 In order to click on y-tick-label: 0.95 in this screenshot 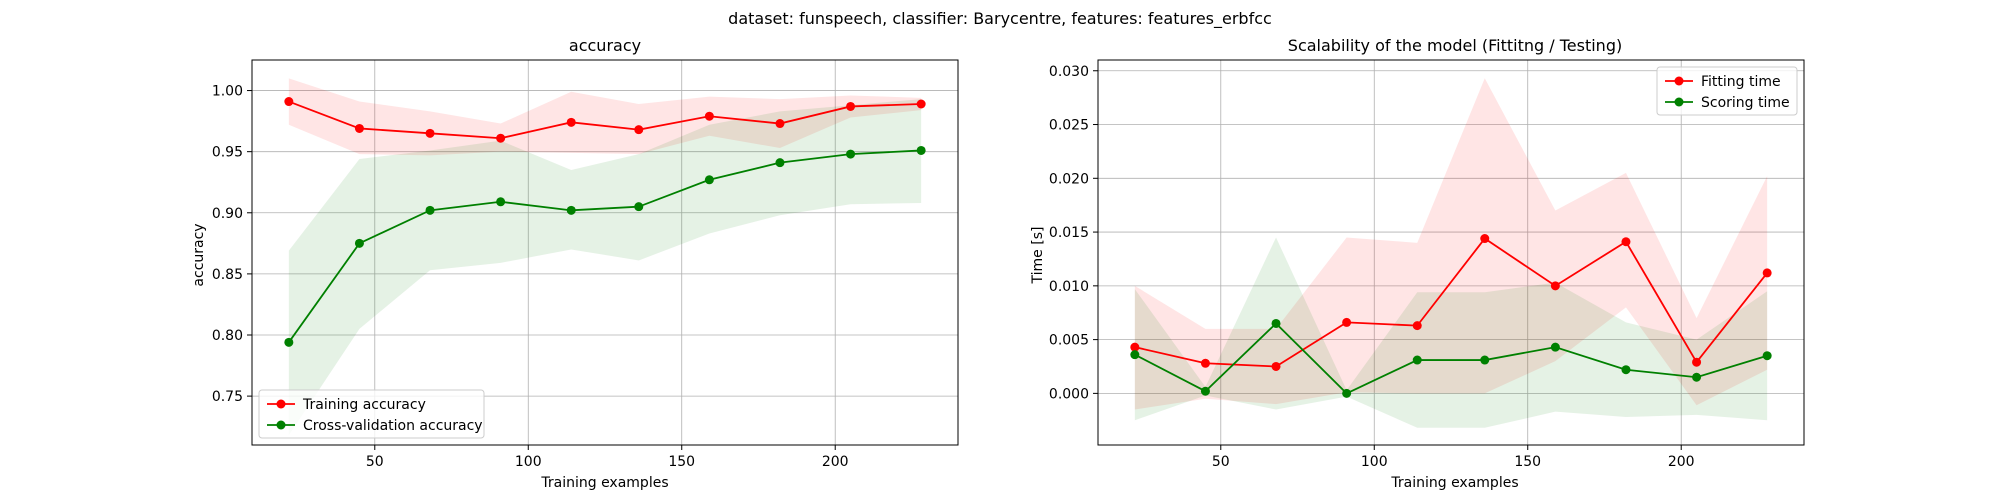, I will do `click(227, 153)`.